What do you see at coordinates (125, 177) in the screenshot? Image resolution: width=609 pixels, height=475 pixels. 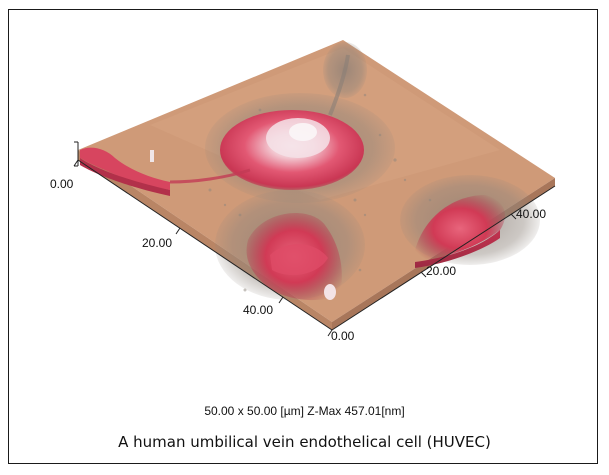 I see `left-cell-front` at bounding box center [125, 177].